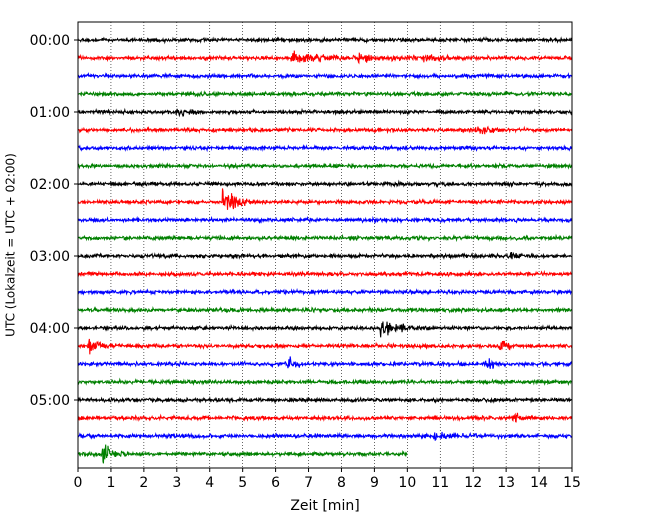 Image resolution: width=650 pixels, height=520 pixels. Describe the element at coordinates (374, 483) in the screenshot. I see `x-tick-label: 9` at that location.